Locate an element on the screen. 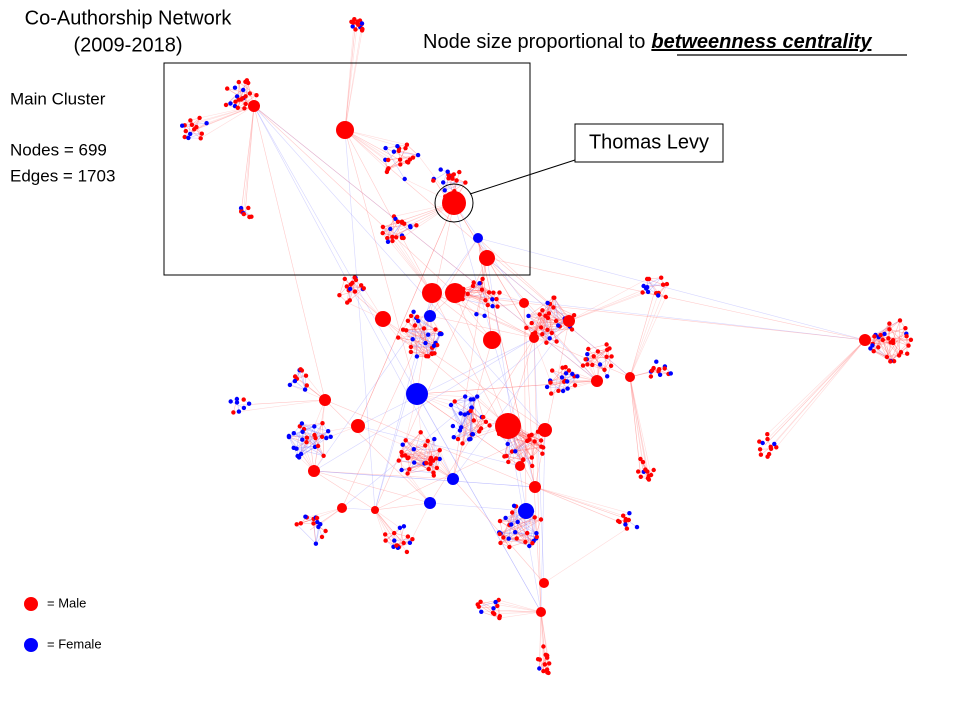 This screenshot has height=720, width=960. legend-female-dot is located at coordinates (31, 645).